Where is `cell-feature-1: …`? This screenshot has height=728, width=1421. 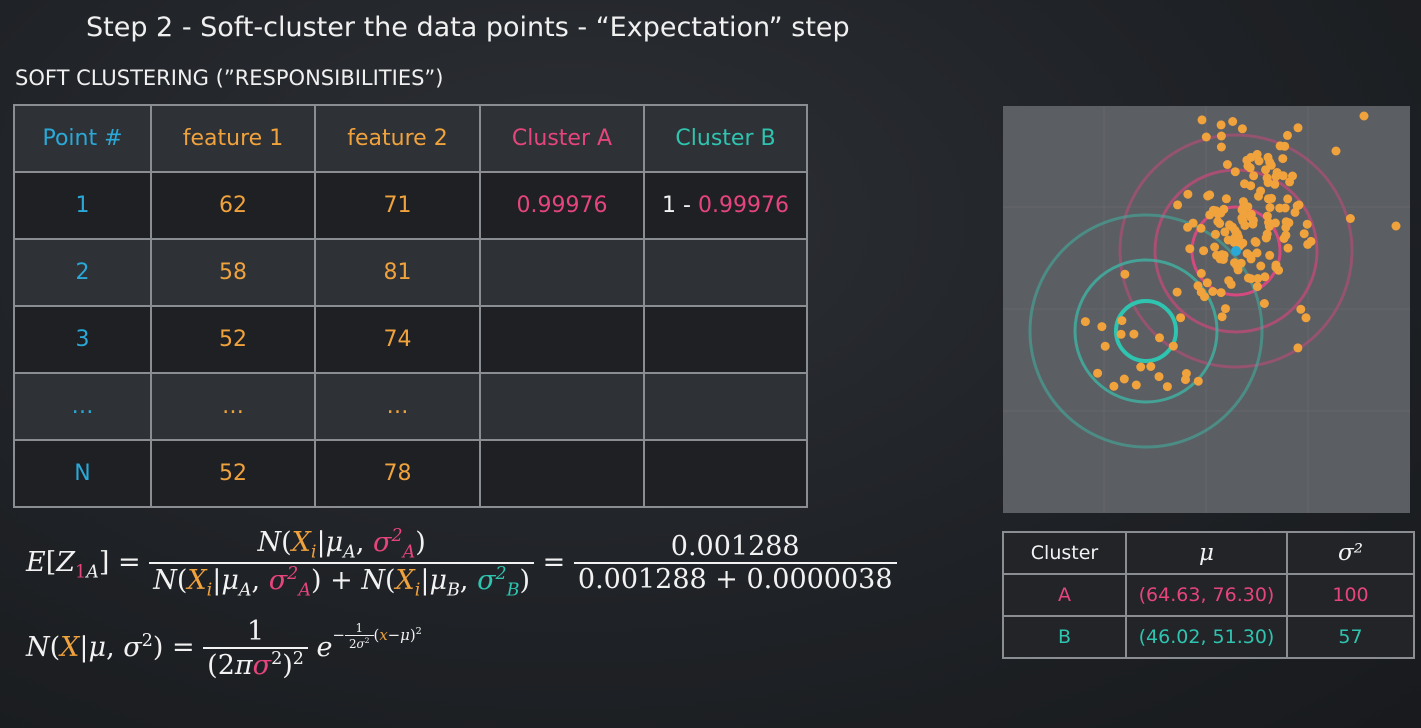 cell-feature-1: … is located at coordinates (233, 406).